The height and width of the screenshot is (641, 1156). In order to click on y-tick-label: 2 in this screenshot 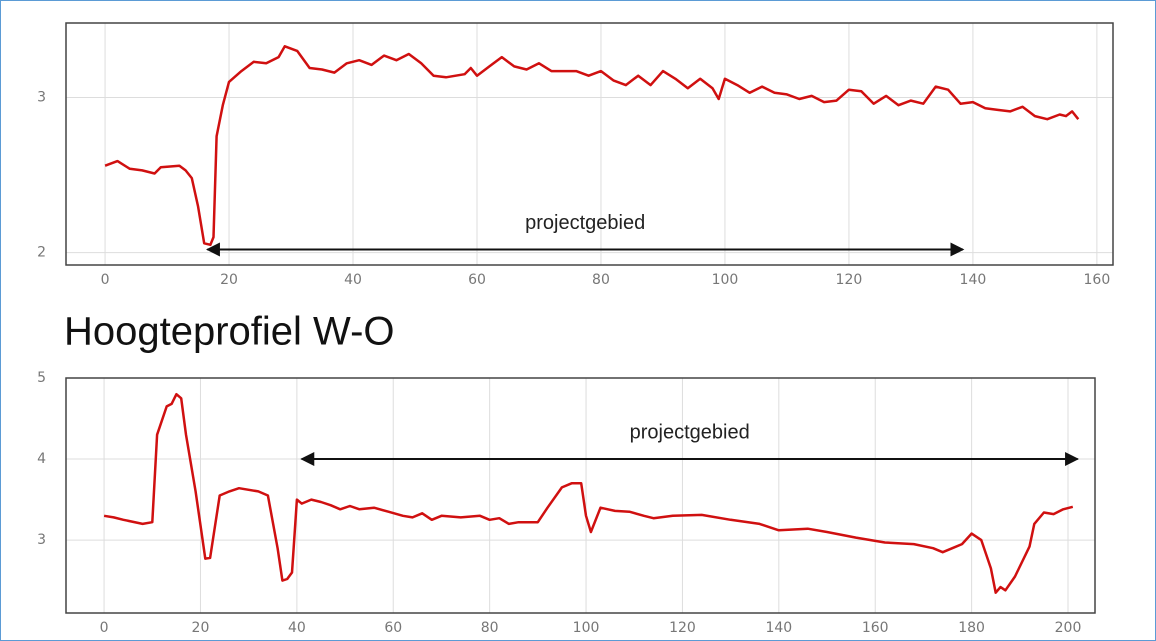, I will do `click(41, 253)`.